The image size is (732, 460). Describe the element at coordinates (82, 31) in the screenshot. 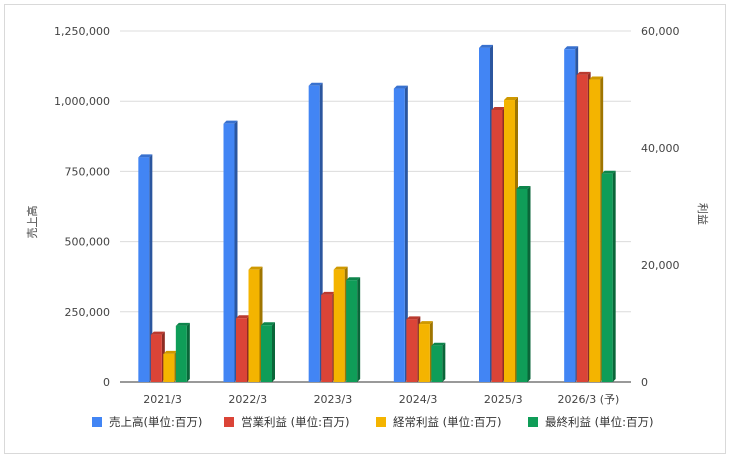

I see `left-tick-label: 1,250,000` at that location.